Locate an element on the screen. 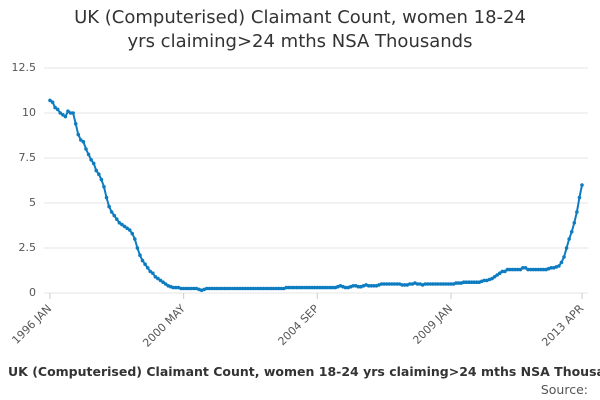 The height and width of the screenshot is (400, 600). y-tick-label: 2.5 is located at coordinates (28, 247).